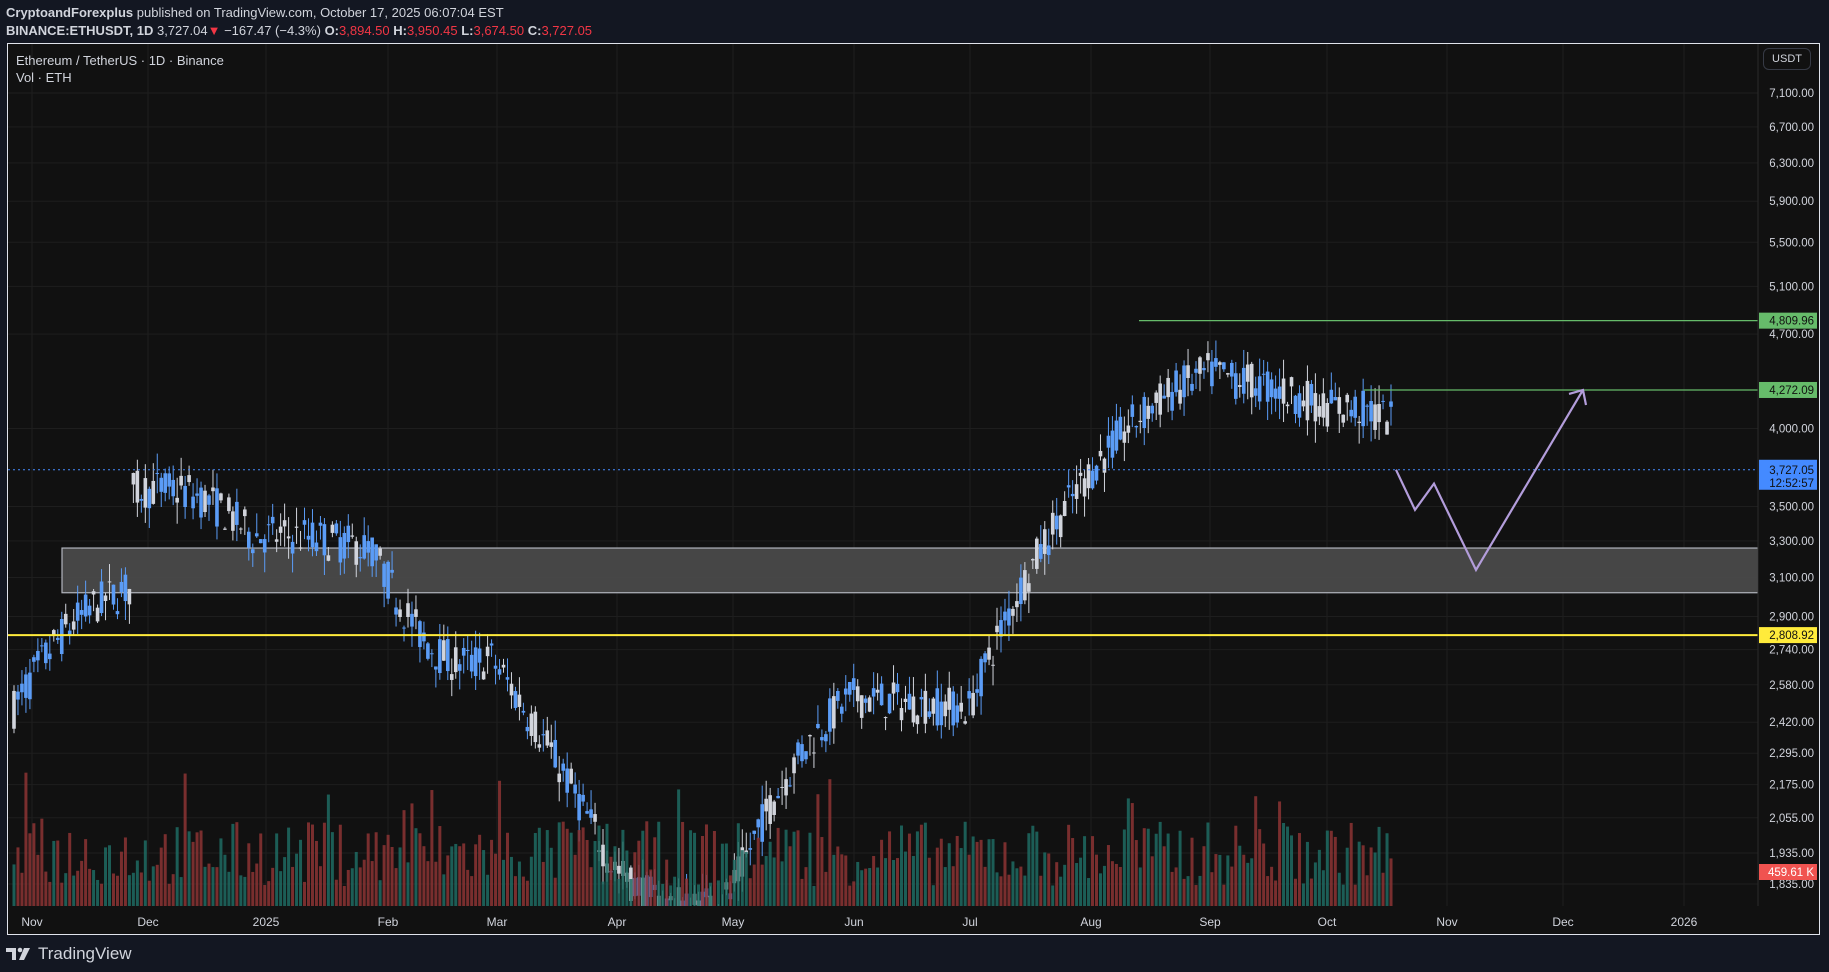 Image resolution: width=1829 pixels, height=972 pixels. Describe the element at coordinates (567, 30) in the screenshot. I see `close-value: 3,727.05` at that location.